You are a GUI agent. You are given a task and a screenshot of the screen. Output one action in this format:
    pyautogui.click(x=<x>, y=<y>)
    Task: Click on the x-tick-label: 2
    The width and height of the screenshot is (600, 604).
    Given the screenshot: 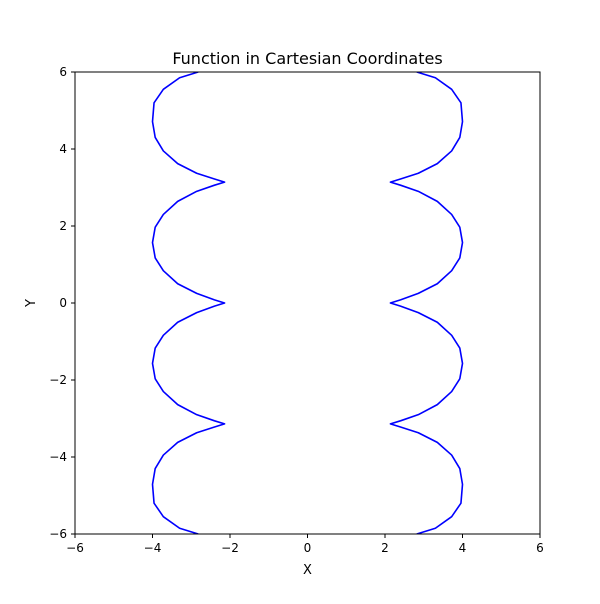 What is the action you would take?
    pyautogui.click(x=385, y=548)
    